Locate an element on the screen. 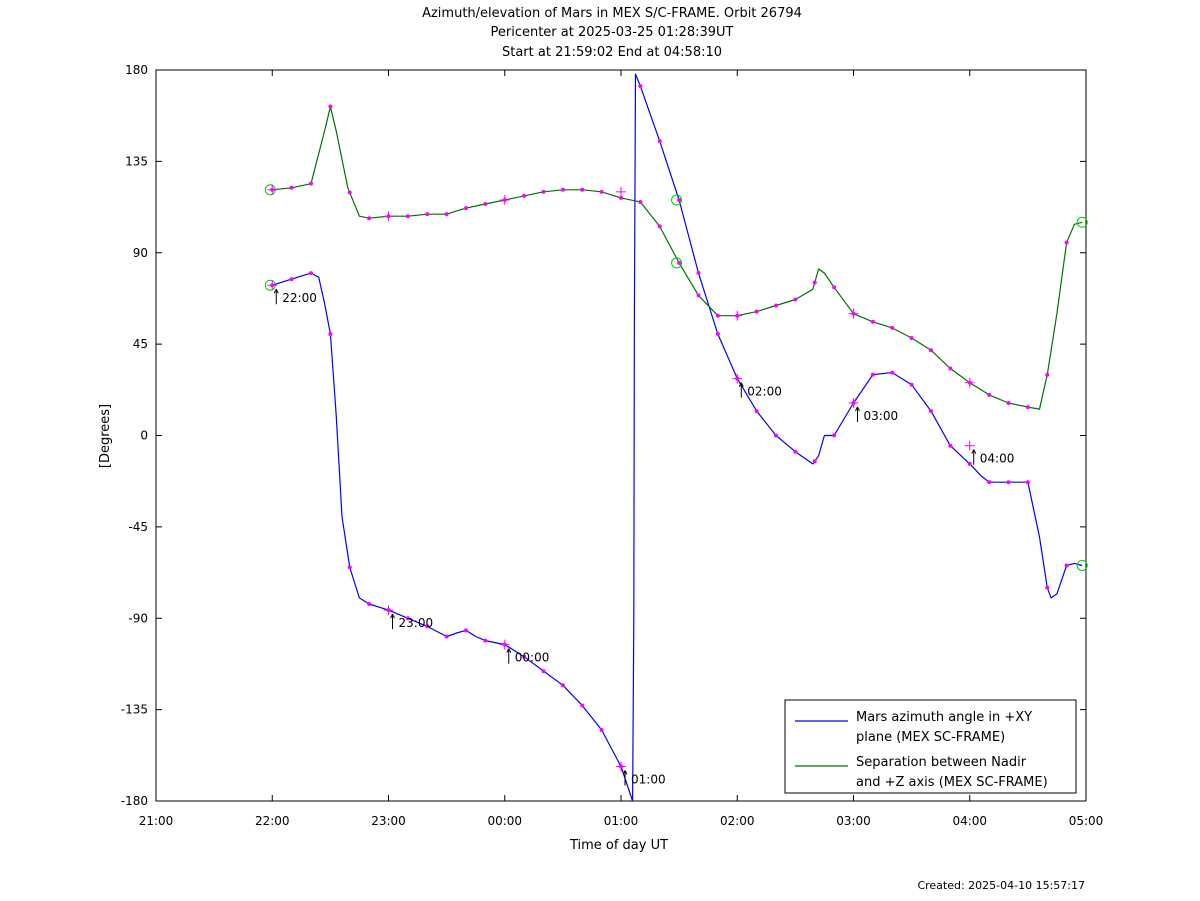 The height and width of the screenshot is (901, 1200). x-tick-label: 23:00 is located at coordinates (388, 821).